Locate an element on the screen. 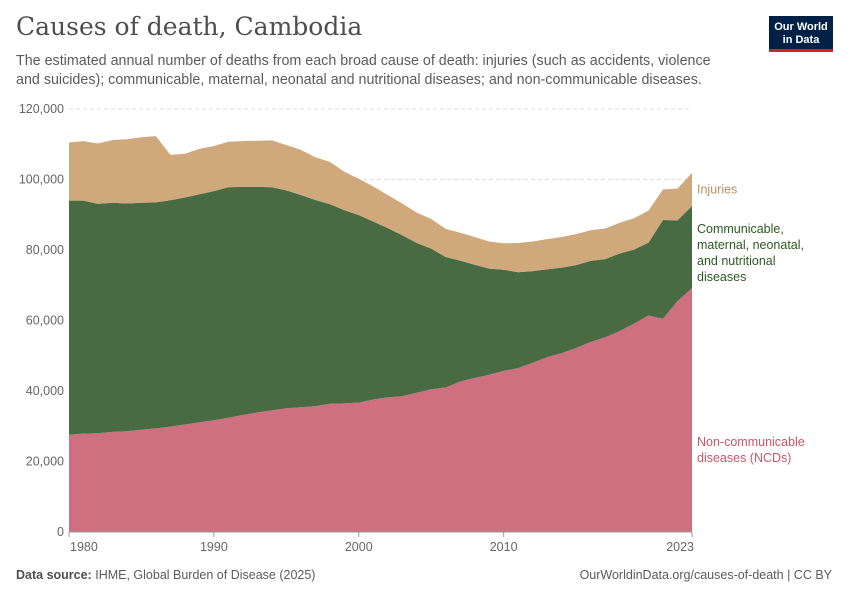 The height and width of the screenshot is (600, 850). owid-logo: Our World in Data is located at coordinates (801, 34).